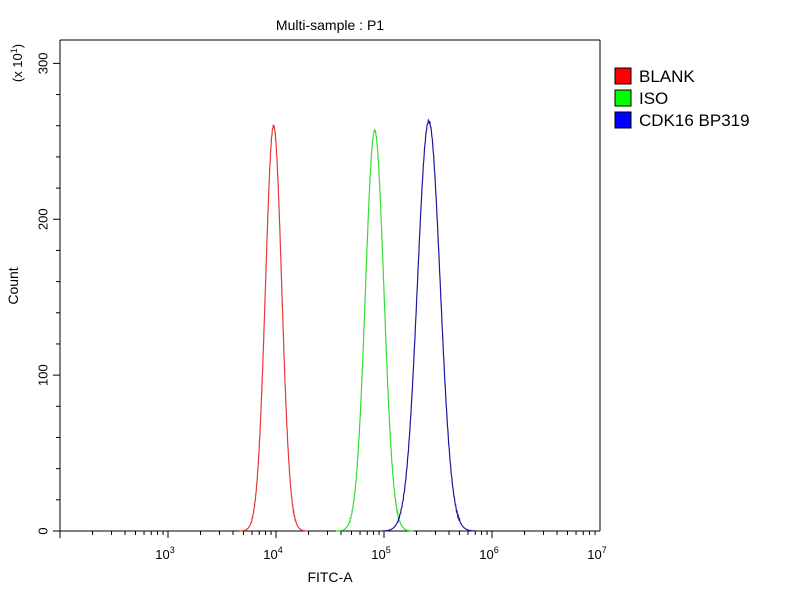  Describe the element at coordinates (694, 120) in the screenshot. I see `legend-label: CDK16 BP319` at that location.